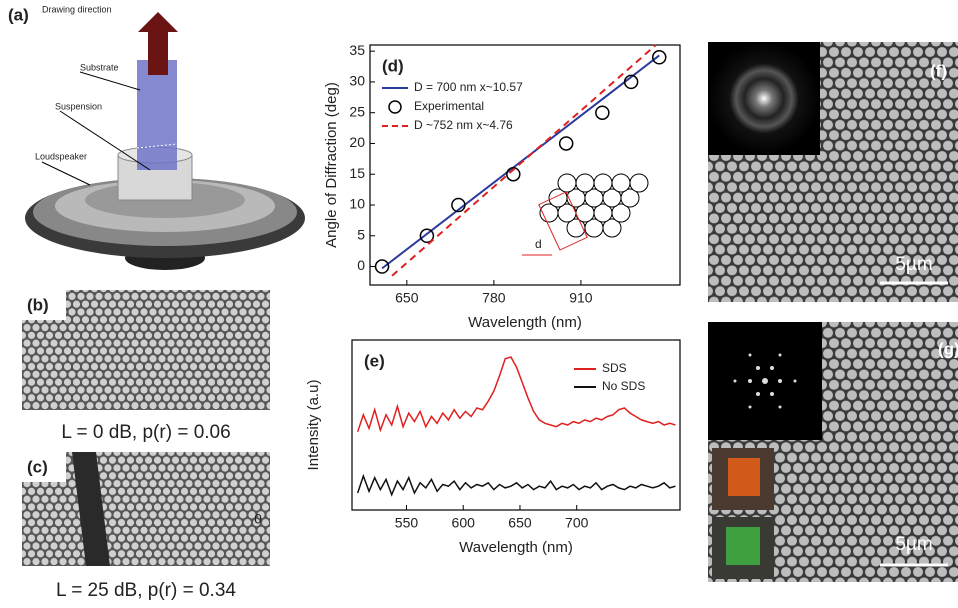 The height and width of the screenshot is (608, 958). What do you see at coordinates (374, 360) in the screenshot?
I see `panel-label: (e)` at bounding box center [374, 360].